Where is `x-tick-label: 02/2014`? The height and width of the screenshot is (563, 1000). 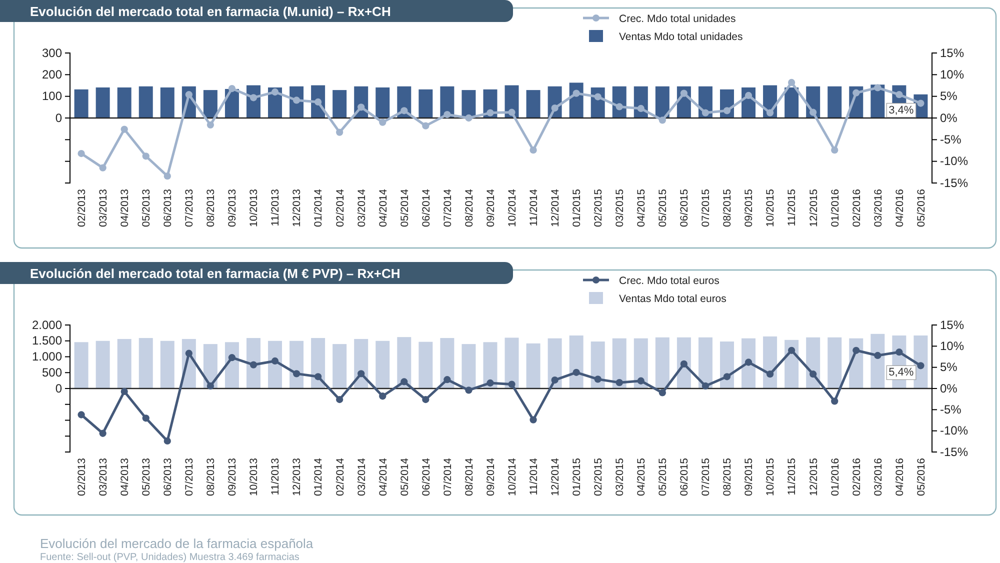 x-tick-label: 02/2014 is located at coordinates (340, 207).